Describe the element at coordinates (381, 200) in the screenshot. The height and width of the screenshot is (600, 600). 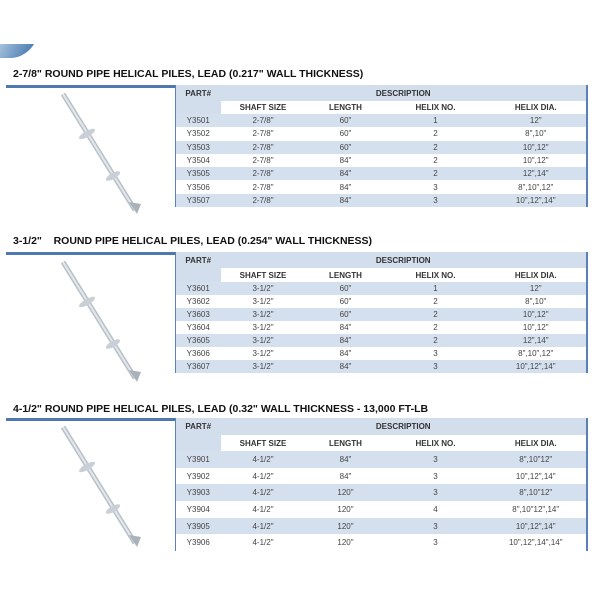
I see `table-row: Y3507 2-7/8" 84" 3 10",12",14"` at that location.